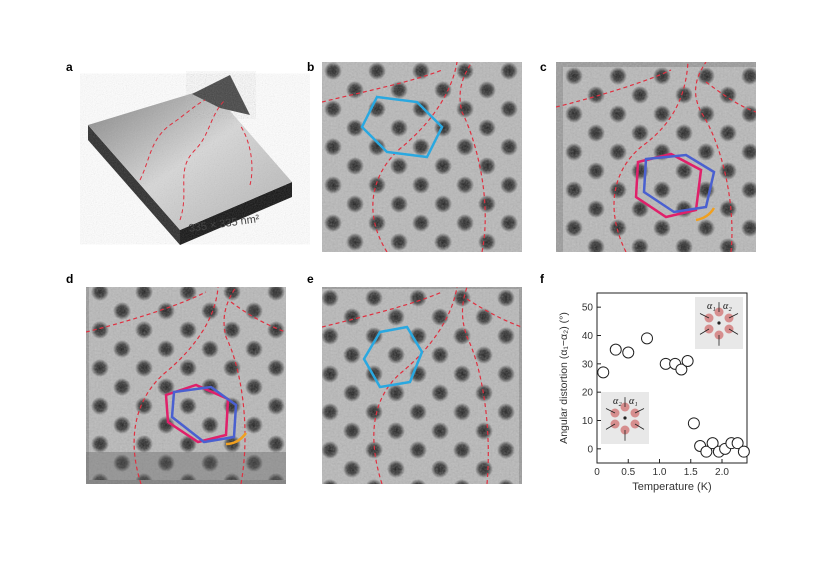 This screenshot has height=587, width=830. What do you see at coordinates (70, 279) in the screenshot?
I see `panel-label-d: d` at bounding box center [70, 279].